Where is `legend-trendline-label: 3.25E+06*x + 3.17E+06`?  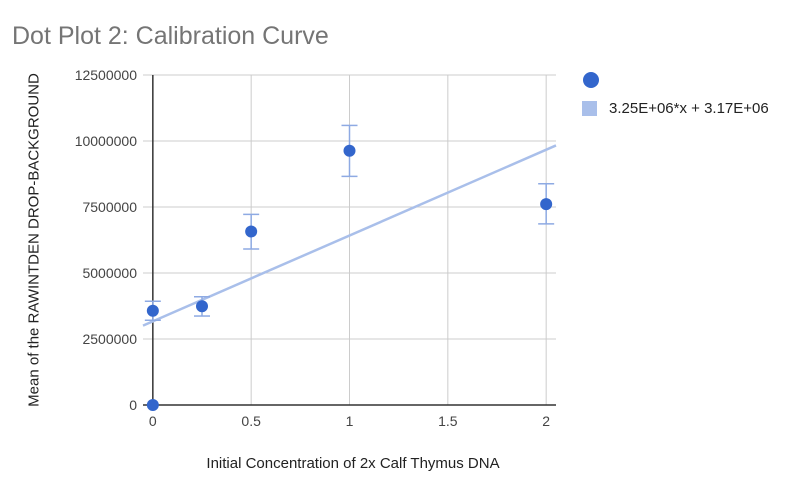
legend-trendline-label: 3.25E+06*x + 3.17E+06 is located at coordinates (689, 108).